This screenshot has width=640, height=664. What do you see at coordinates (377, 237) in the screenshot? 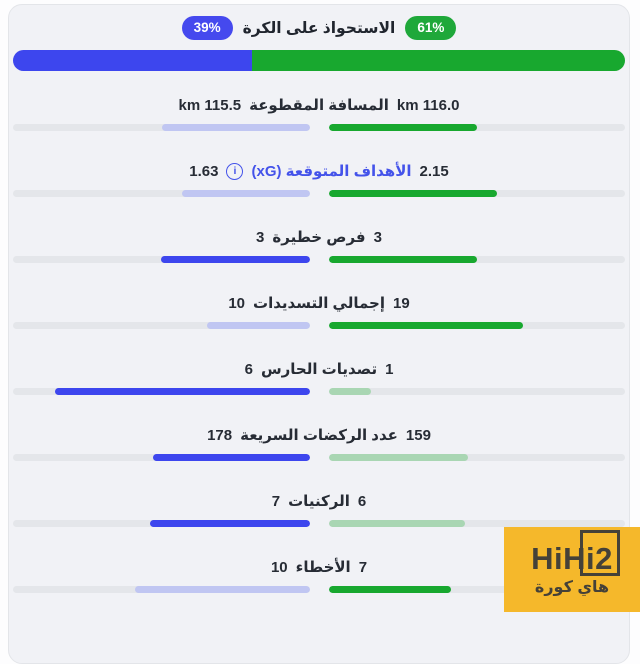
I see `stat-value-right: 3` at bounding box center [377, 237].